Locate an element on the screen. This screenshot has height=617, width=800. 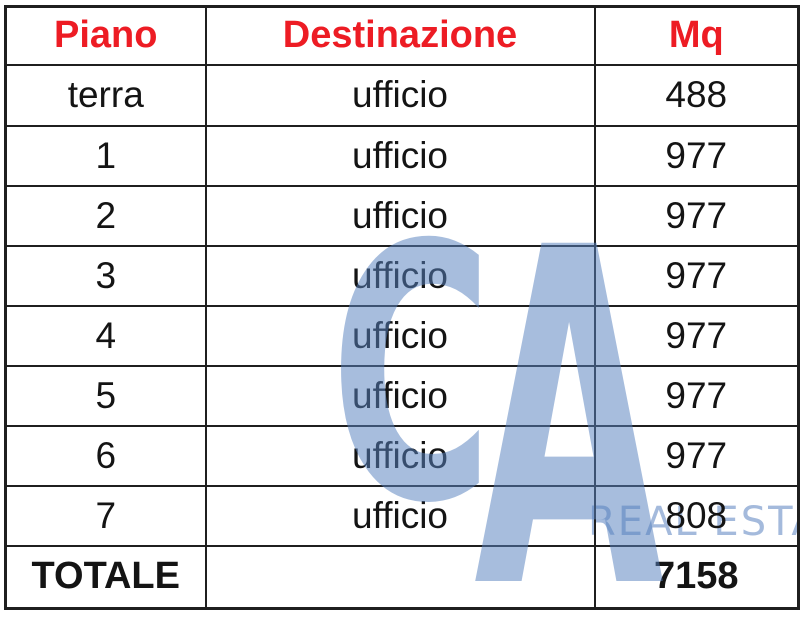
table-row: 3 ufficio 977 is located at coordinates (402, 275).